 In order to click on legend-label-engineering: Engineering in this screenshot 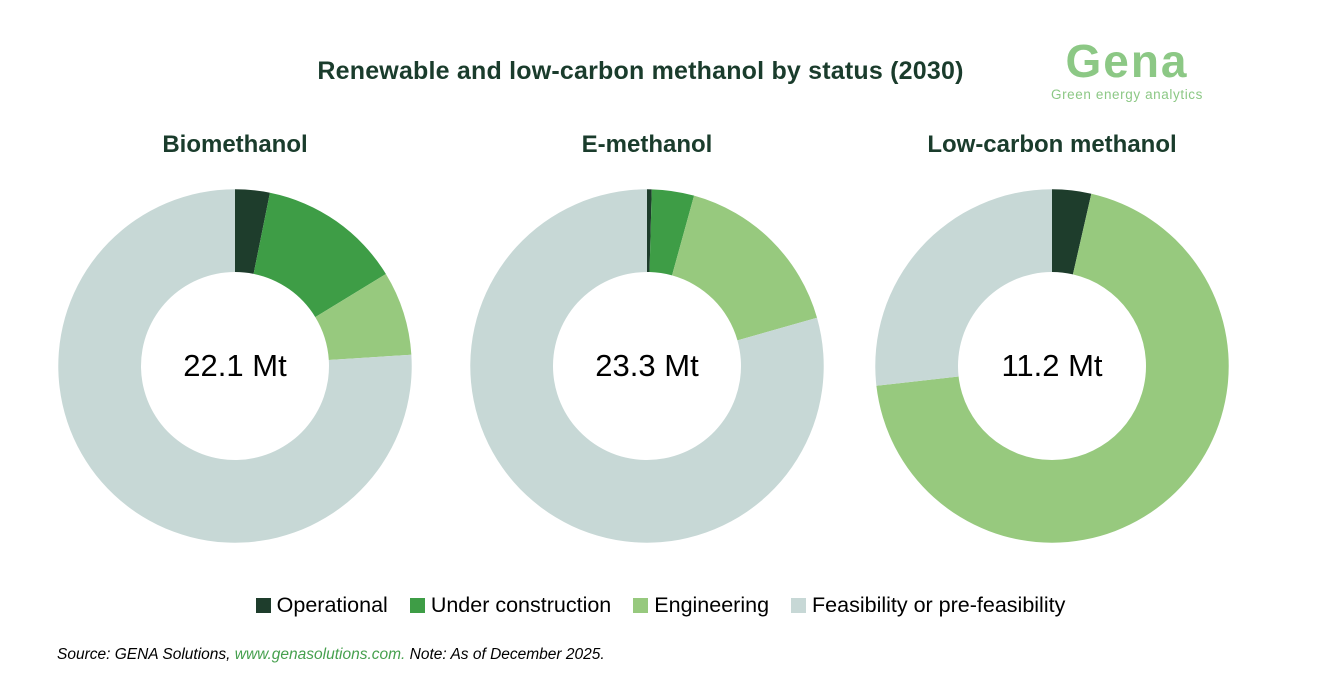, I will do `click(712, 605)`.